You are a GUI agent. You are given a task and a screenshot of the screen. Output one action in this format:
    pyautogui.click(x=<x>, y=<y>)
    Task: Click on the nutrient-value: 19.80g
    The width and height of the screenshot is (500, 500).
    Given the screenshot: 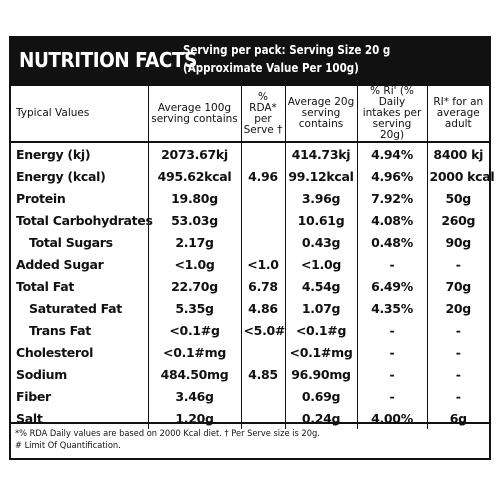 What is the action you would take?
    pyautogui.click(x=194, y=198)
    